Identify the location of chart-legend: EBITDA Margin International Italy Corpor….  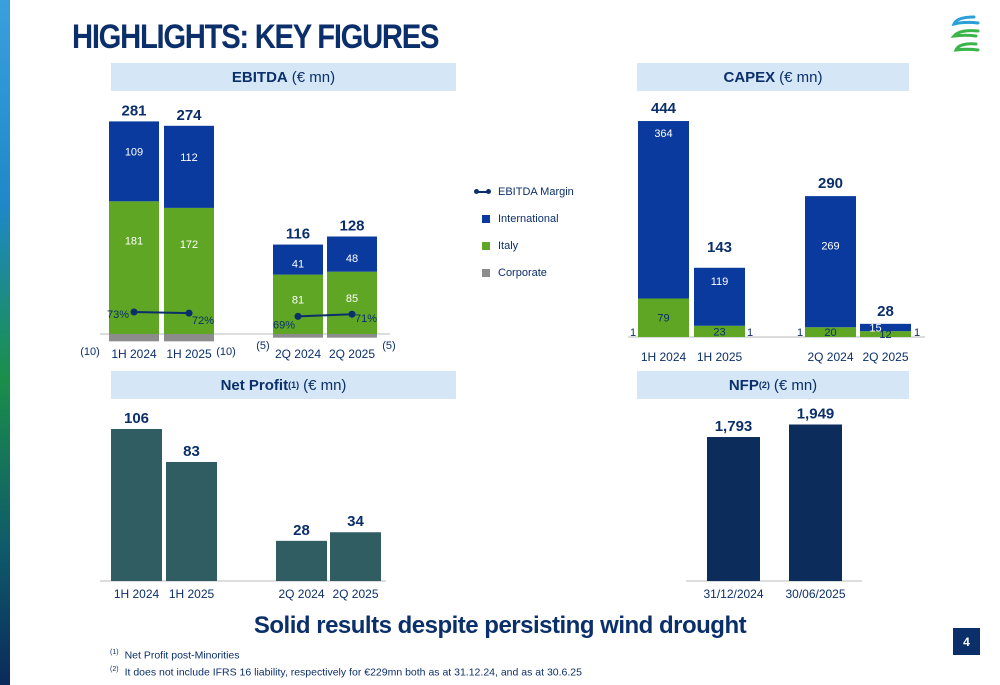
(524, 232).